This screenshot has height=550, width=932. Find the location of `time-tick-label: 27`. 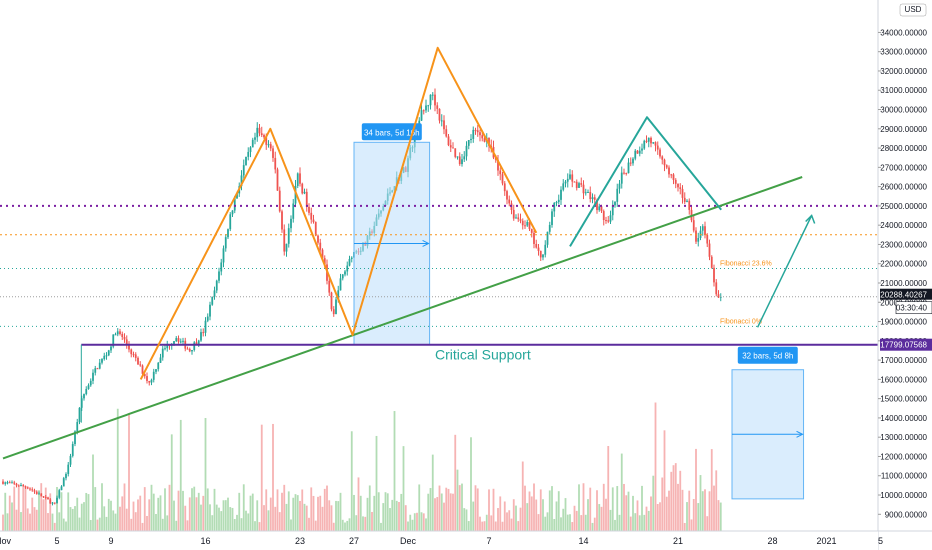

time-tick-label: 27 is located at coordinates (354, 541).